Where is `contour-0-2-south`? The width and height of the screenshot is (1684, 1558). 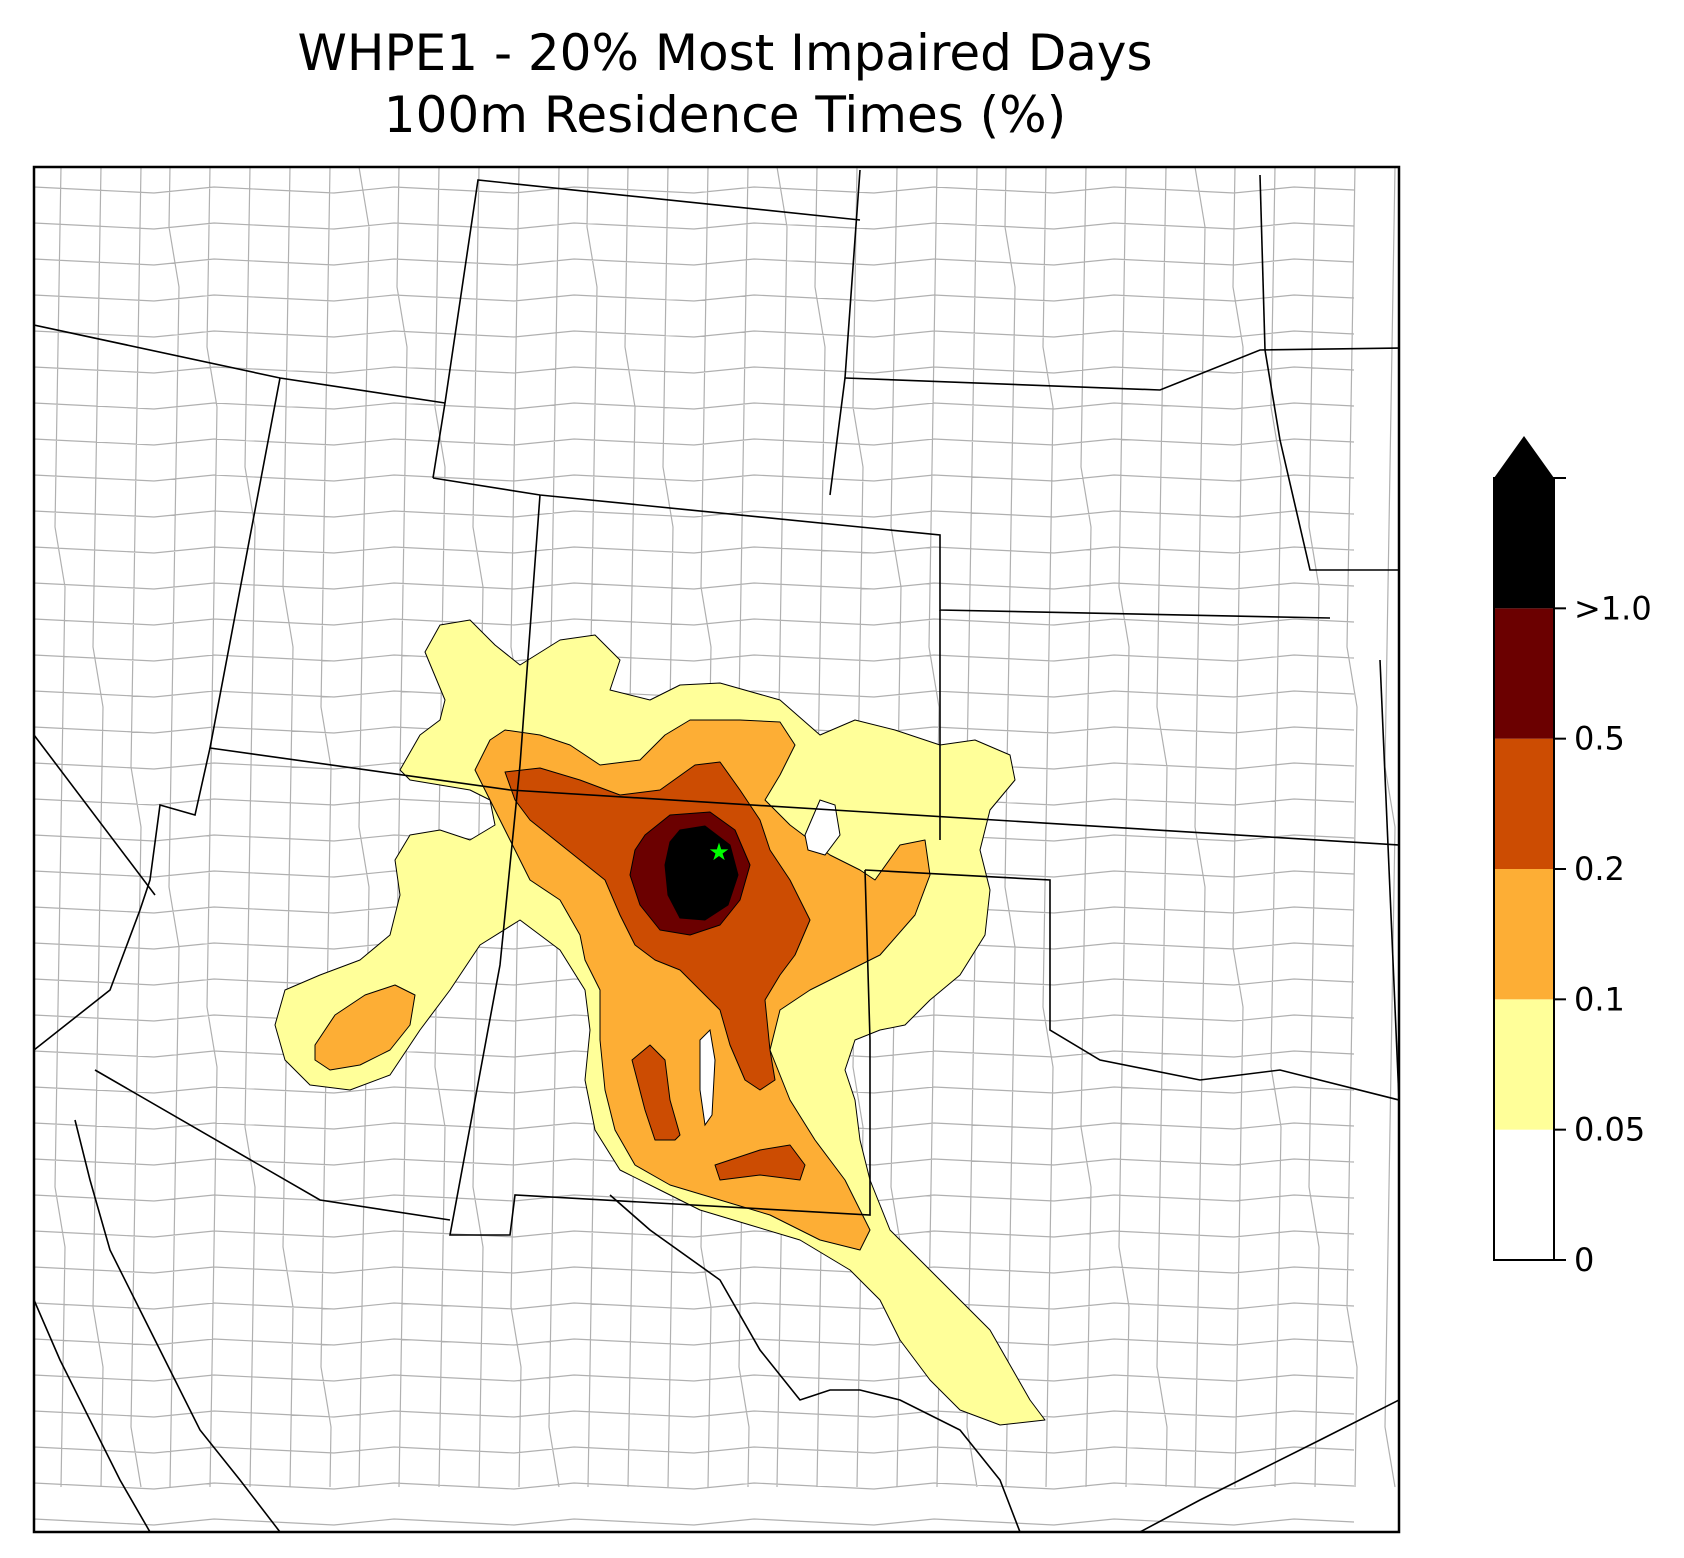 contour-0-2-south is located at coordinates (656, 1092).